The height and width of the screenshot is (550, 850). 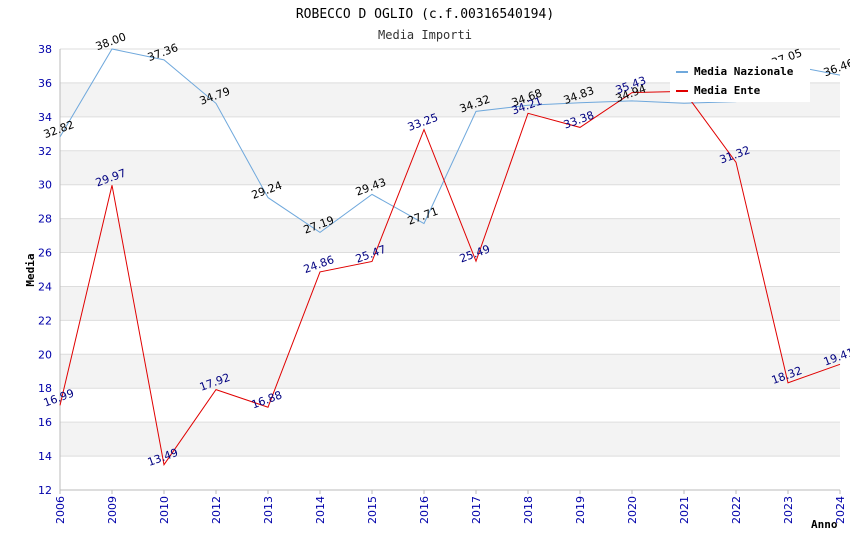 I want to click on x-axis-label: Anno, so click(x=824, y=524).